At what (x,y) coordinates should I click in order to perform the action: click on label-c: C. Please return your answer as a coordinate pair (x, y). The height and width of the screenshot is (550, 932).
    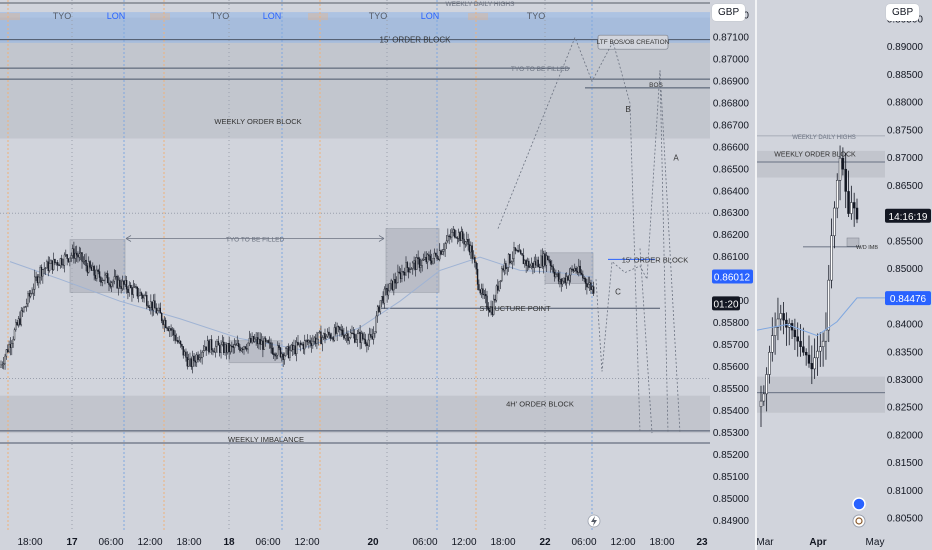
    Looking at the image, I should click on (618, 292).